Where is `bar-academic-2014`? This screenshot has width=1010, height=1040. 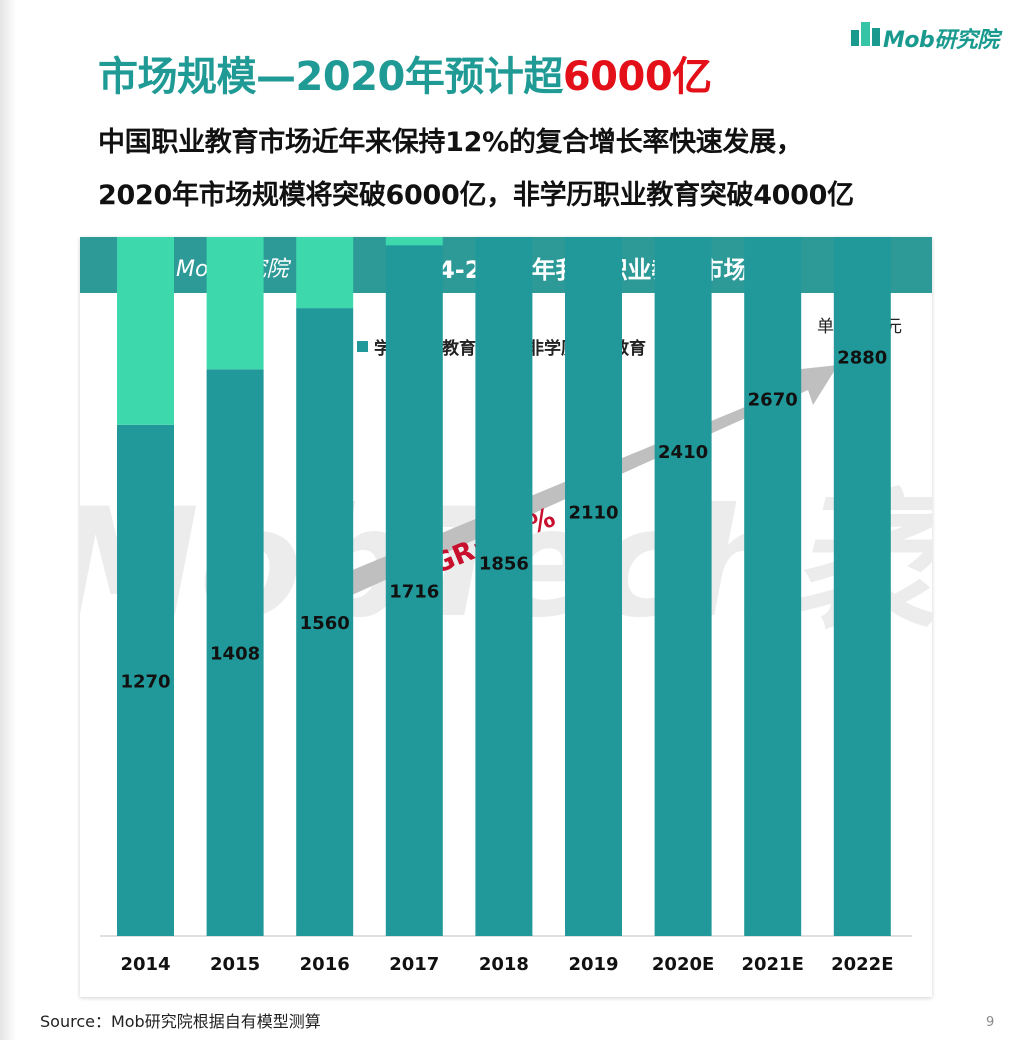
bar-academic-2014 is located at coordinates (145, 680).